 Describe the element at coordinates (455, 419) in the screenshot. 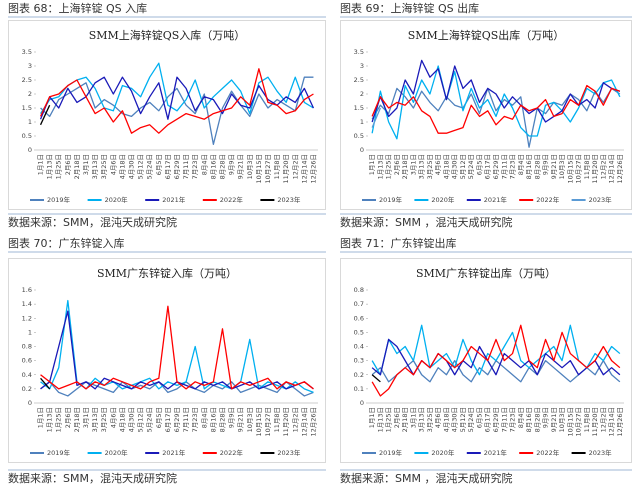

I see `x-tick-label: 4月30日` at that location.